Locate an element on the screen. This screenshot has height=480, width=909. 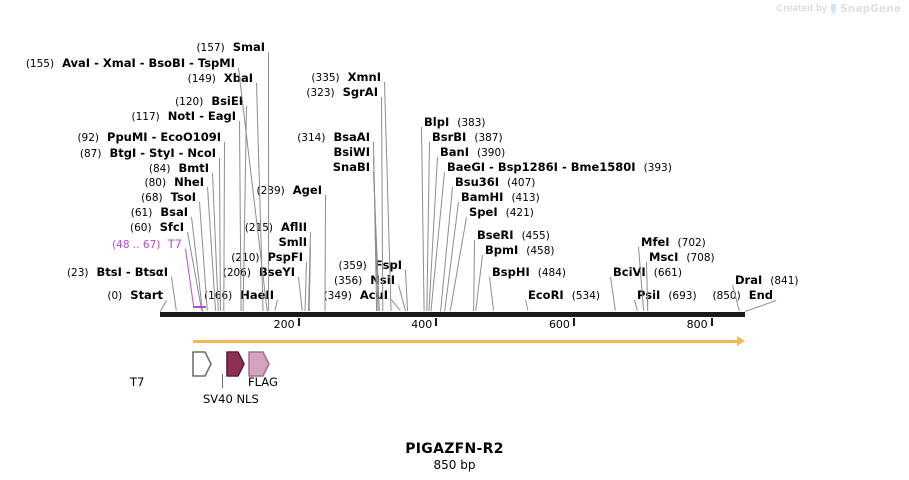
restriction-site-label: SpeI (421) is located at coordinates (501, 212).